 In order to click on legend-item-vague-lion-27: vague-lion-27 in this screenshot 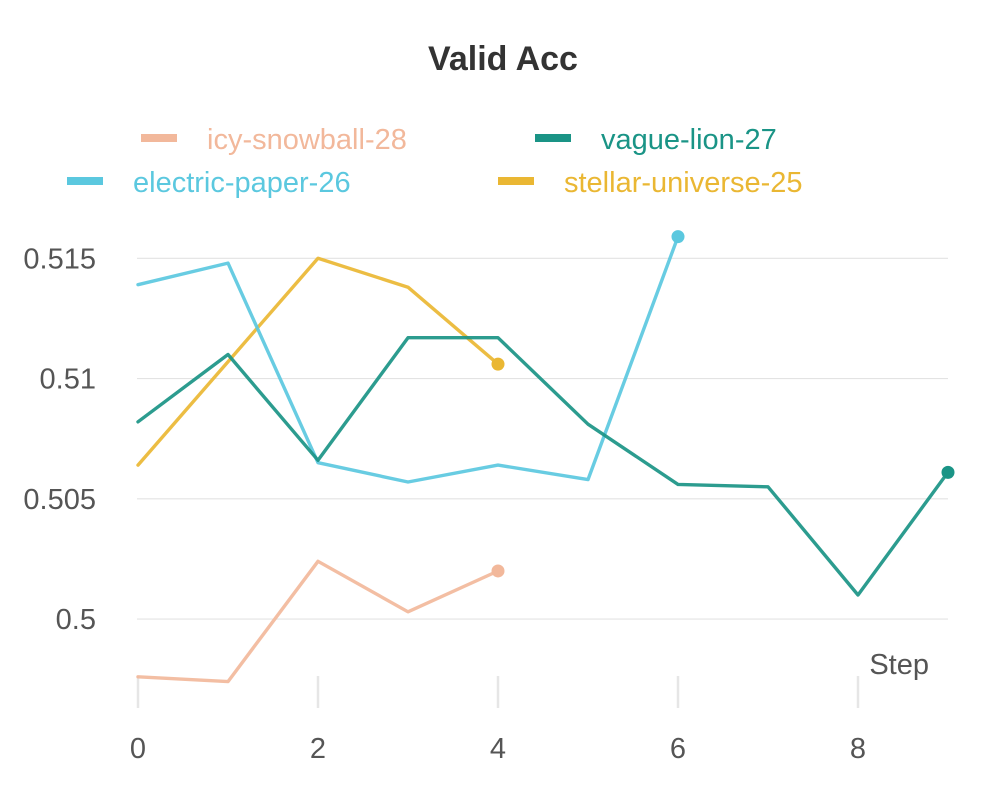, I will do `click(656, 140)`.